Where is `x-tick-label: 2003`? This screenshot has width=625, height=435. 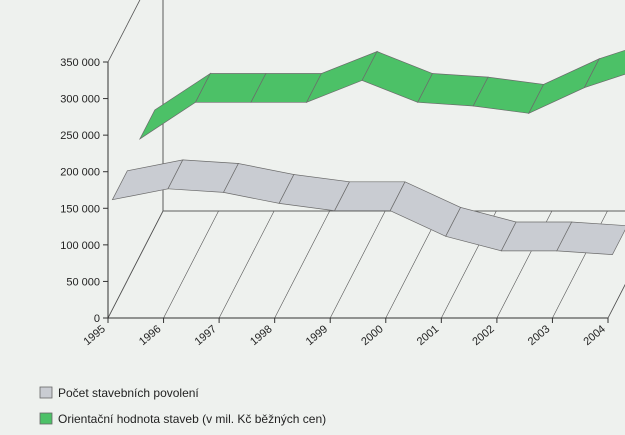 x-tick-label: 2003 is located at coordinates (539, 335).